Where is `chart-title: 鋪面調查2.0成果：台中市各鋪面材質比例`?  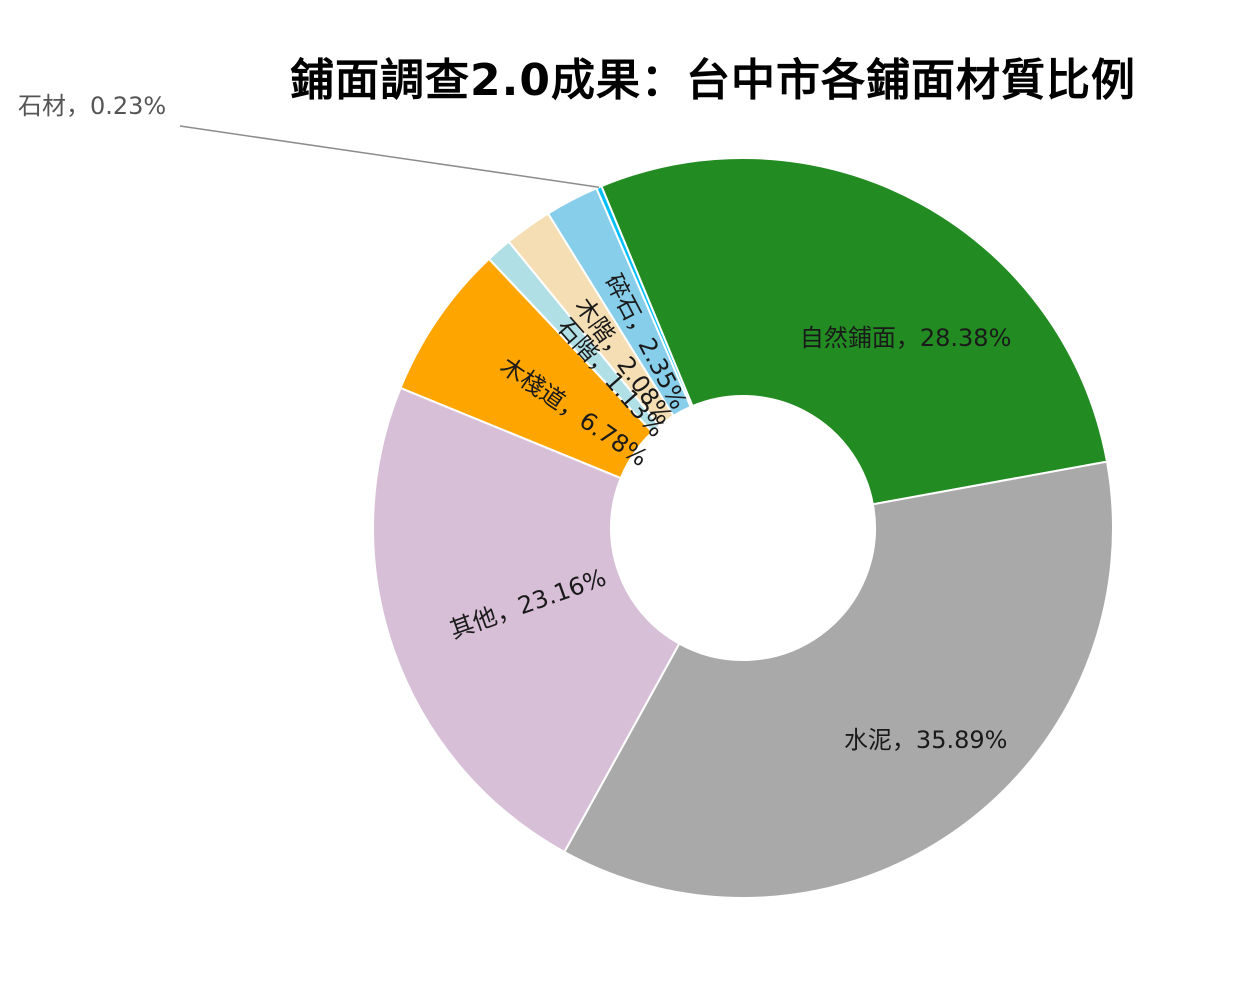 chart-title: 鋪面調查2.0成果：台中市各鋪面材質比例 is located at coordinates (713, 80).